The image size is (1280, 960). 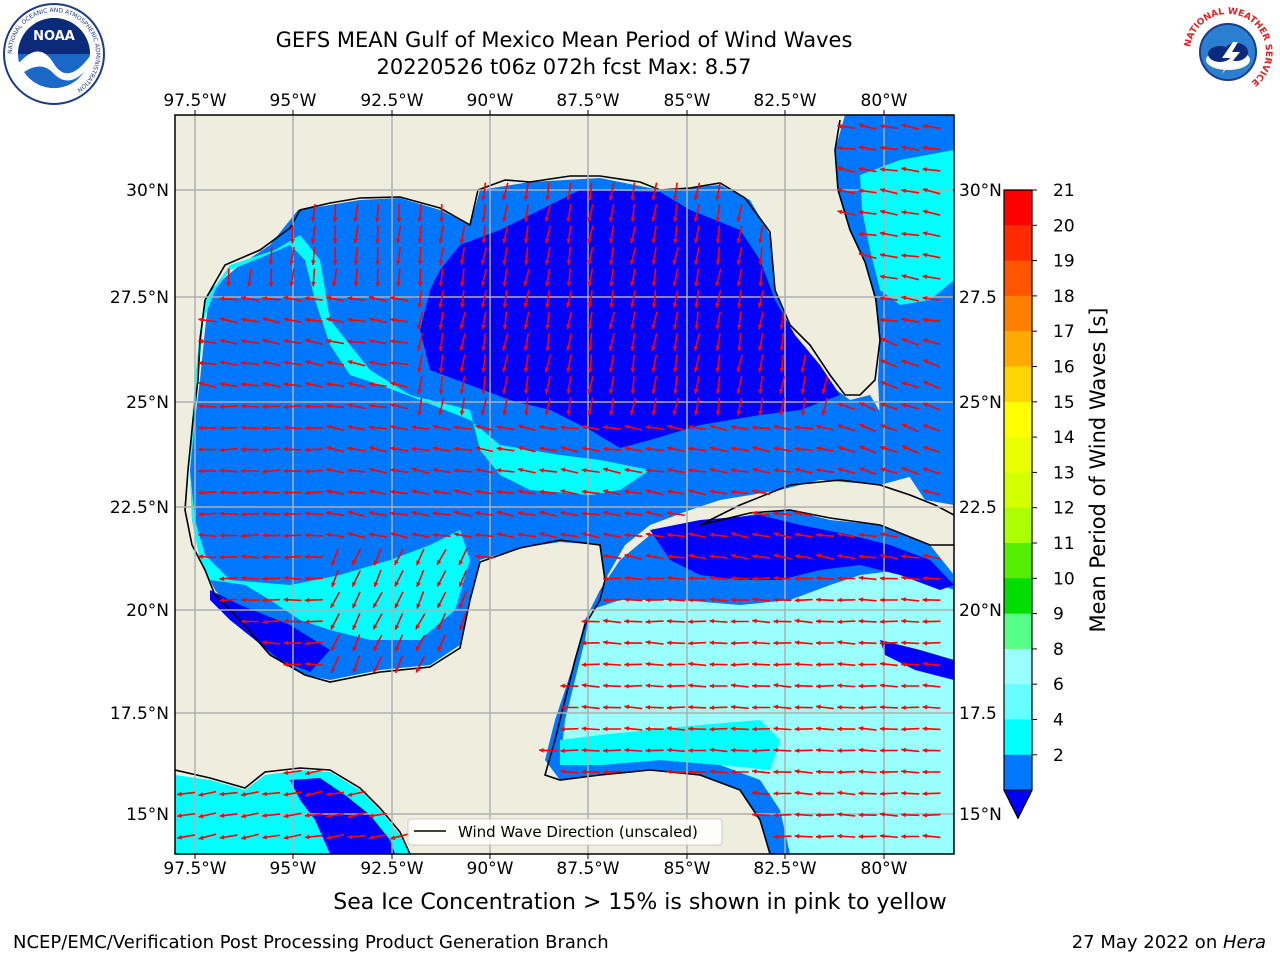 I want to click on colorbar-tick-label: 14, so click(x=1064, y=438).